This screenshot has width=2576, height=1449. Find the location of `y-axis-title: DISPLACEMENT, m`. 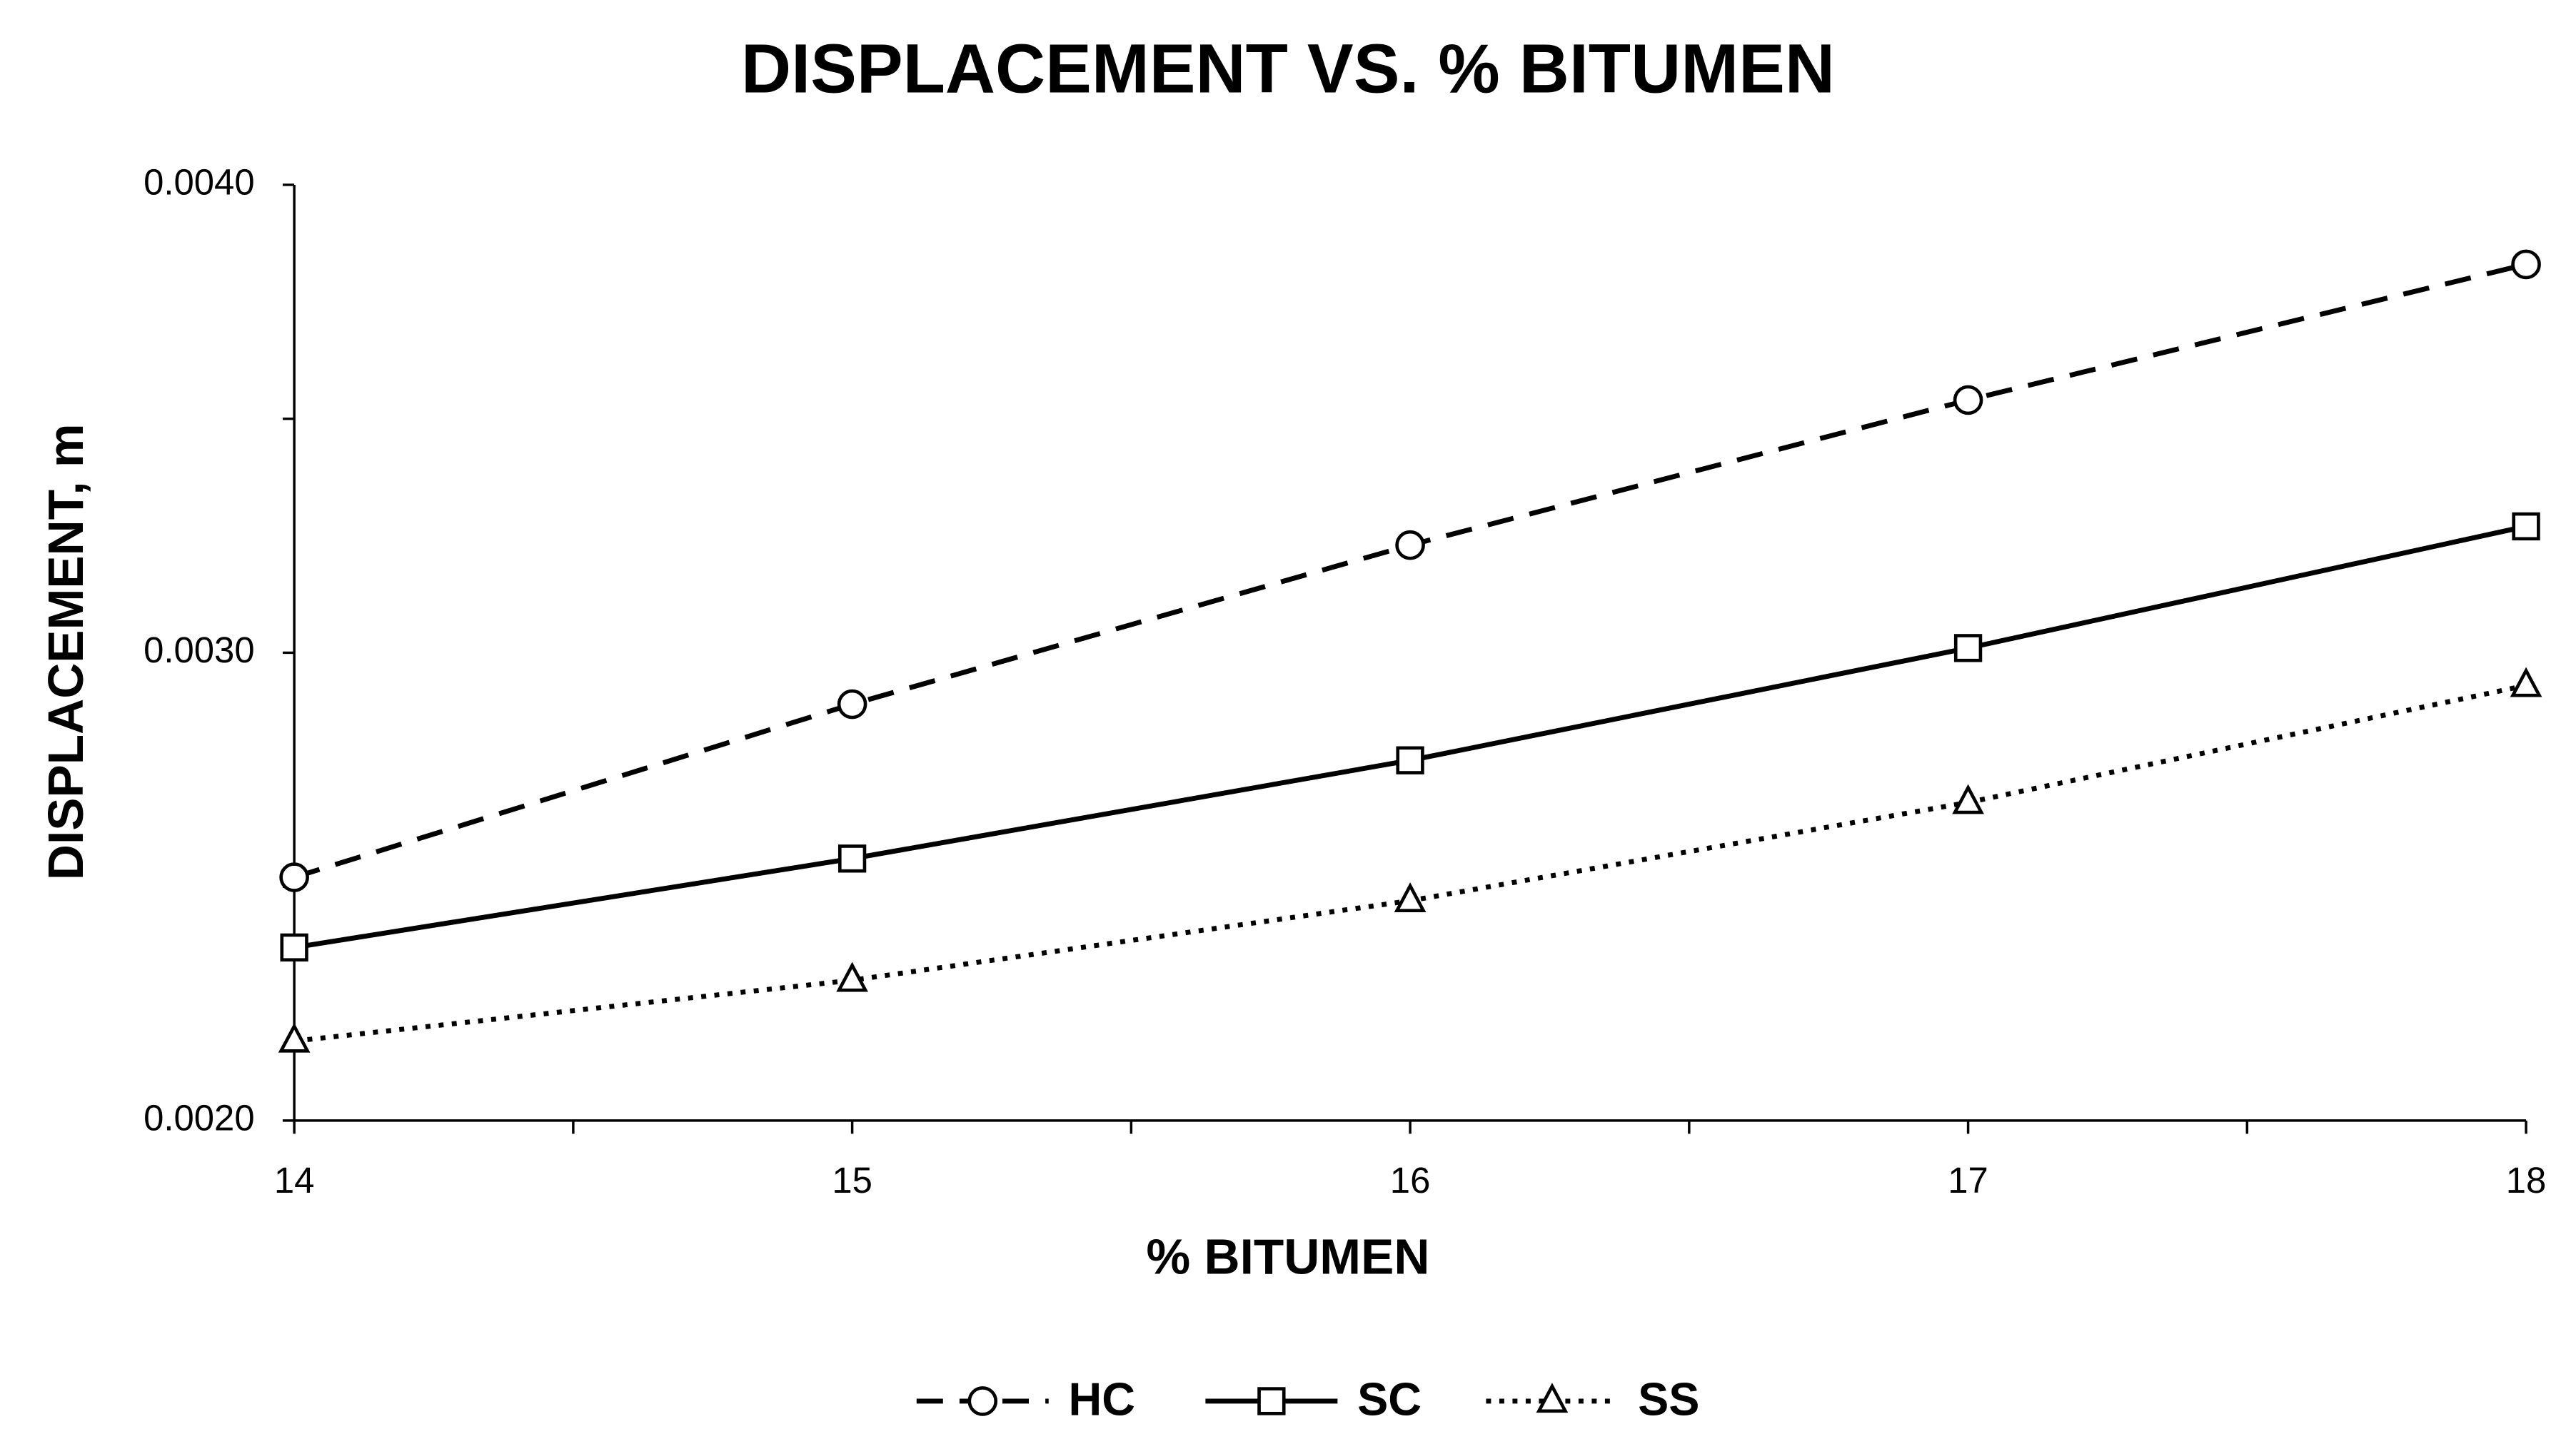

y-axis-title: DISPLACEMENT, m is located at coordinates (66, 651).